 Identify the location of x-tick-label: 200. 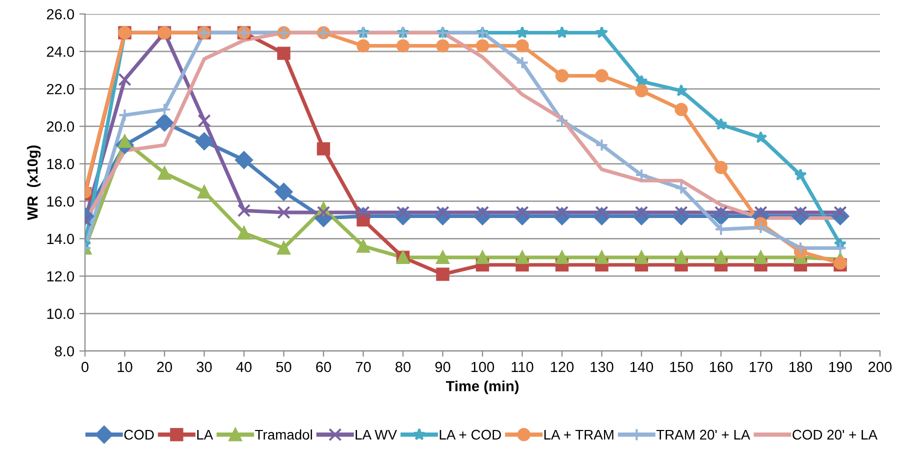
(880, 367).